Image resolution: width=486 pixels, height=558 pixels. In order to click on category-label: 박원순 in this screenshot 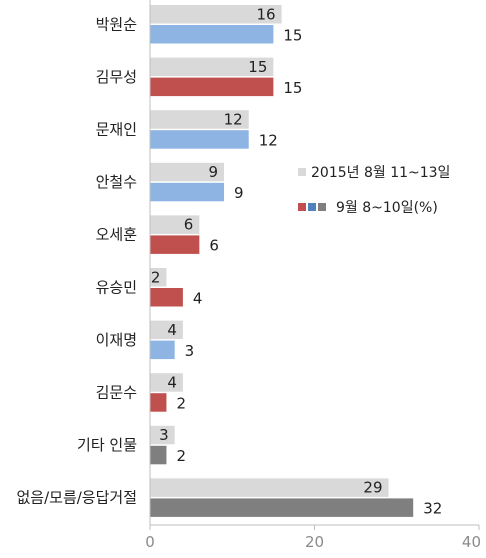, I will do `click(117, 24)`.